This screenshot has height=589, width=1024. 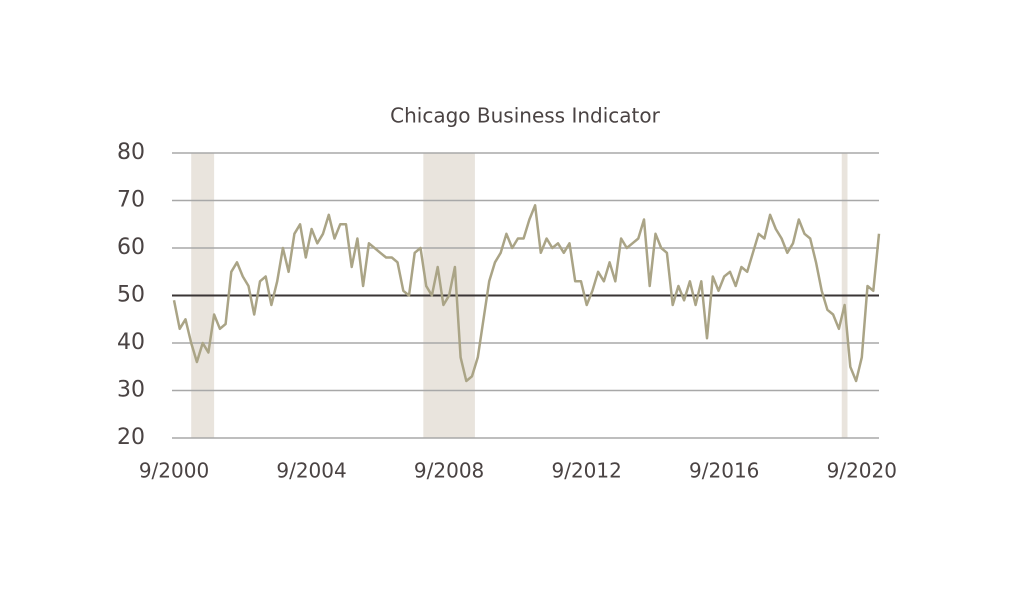 What do you see at coordinates (131, 437) in the screenshot?
I see `y-tick-label: 20` at bounding box center [131, 437].